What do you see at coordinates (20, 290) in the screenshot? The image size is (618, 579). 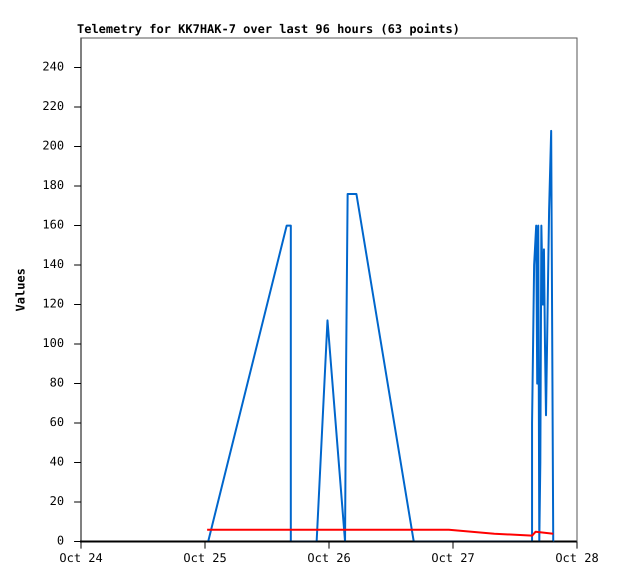 I see `y-axis-title: Values` at bounding box center [20, 290].